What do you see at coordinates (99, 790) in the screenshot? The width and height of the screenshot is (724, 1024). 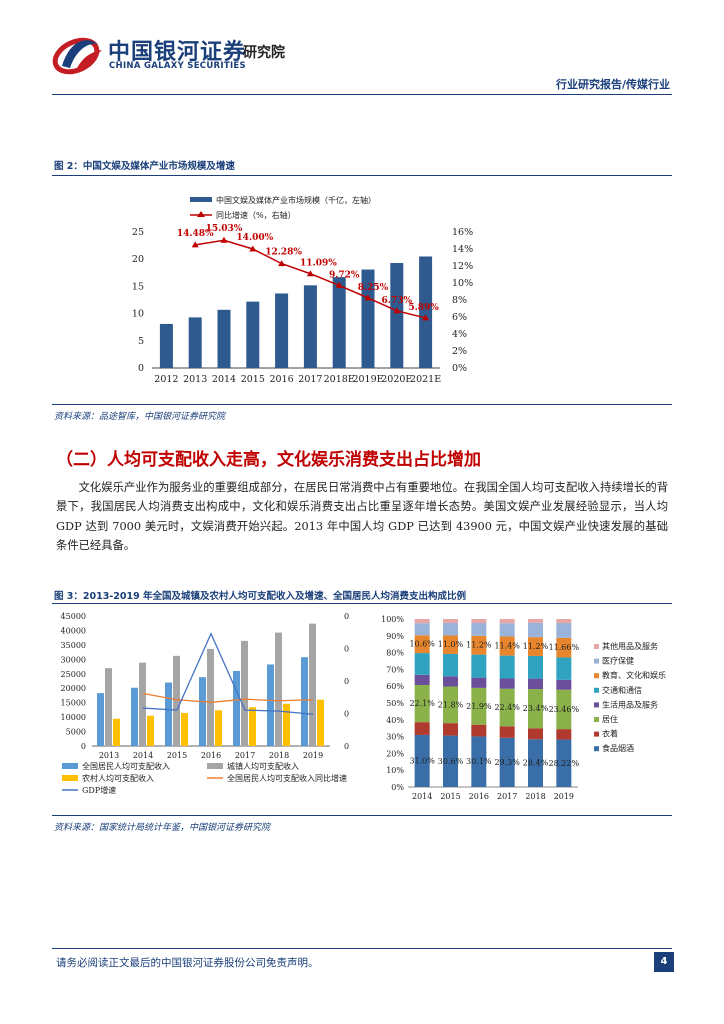 I see `legend-label: GDP增速` at bounding box center [99, 790].